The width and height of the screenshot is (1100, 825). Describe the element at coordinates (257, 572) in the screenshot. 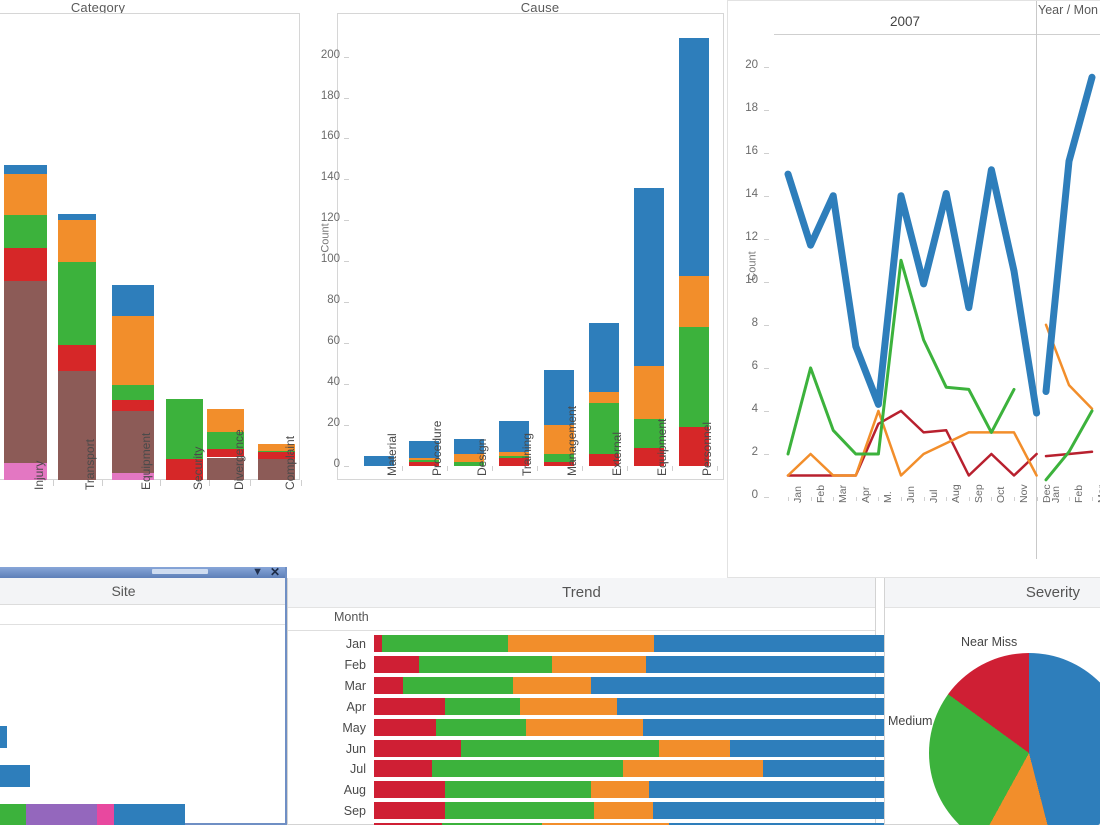

I see `chevron-down-icon: ▼` at that location.